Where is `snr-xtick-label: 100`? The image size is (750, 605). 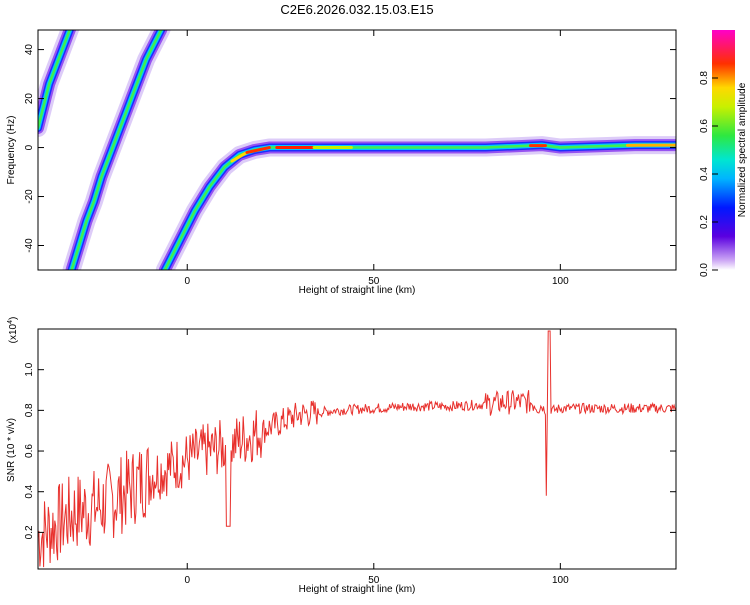 snr-xtick-label: 100 is located at coordinates (560, 580).